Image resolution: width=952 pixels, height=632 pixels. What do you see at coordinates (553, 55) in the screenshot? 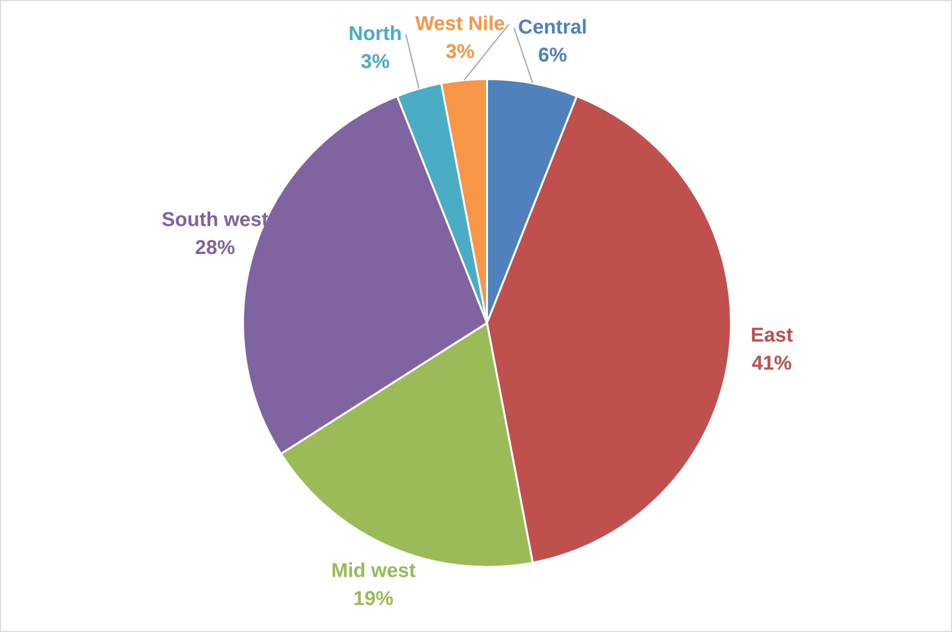
I see `data-label: 6%` at bounding box center [553, 55].